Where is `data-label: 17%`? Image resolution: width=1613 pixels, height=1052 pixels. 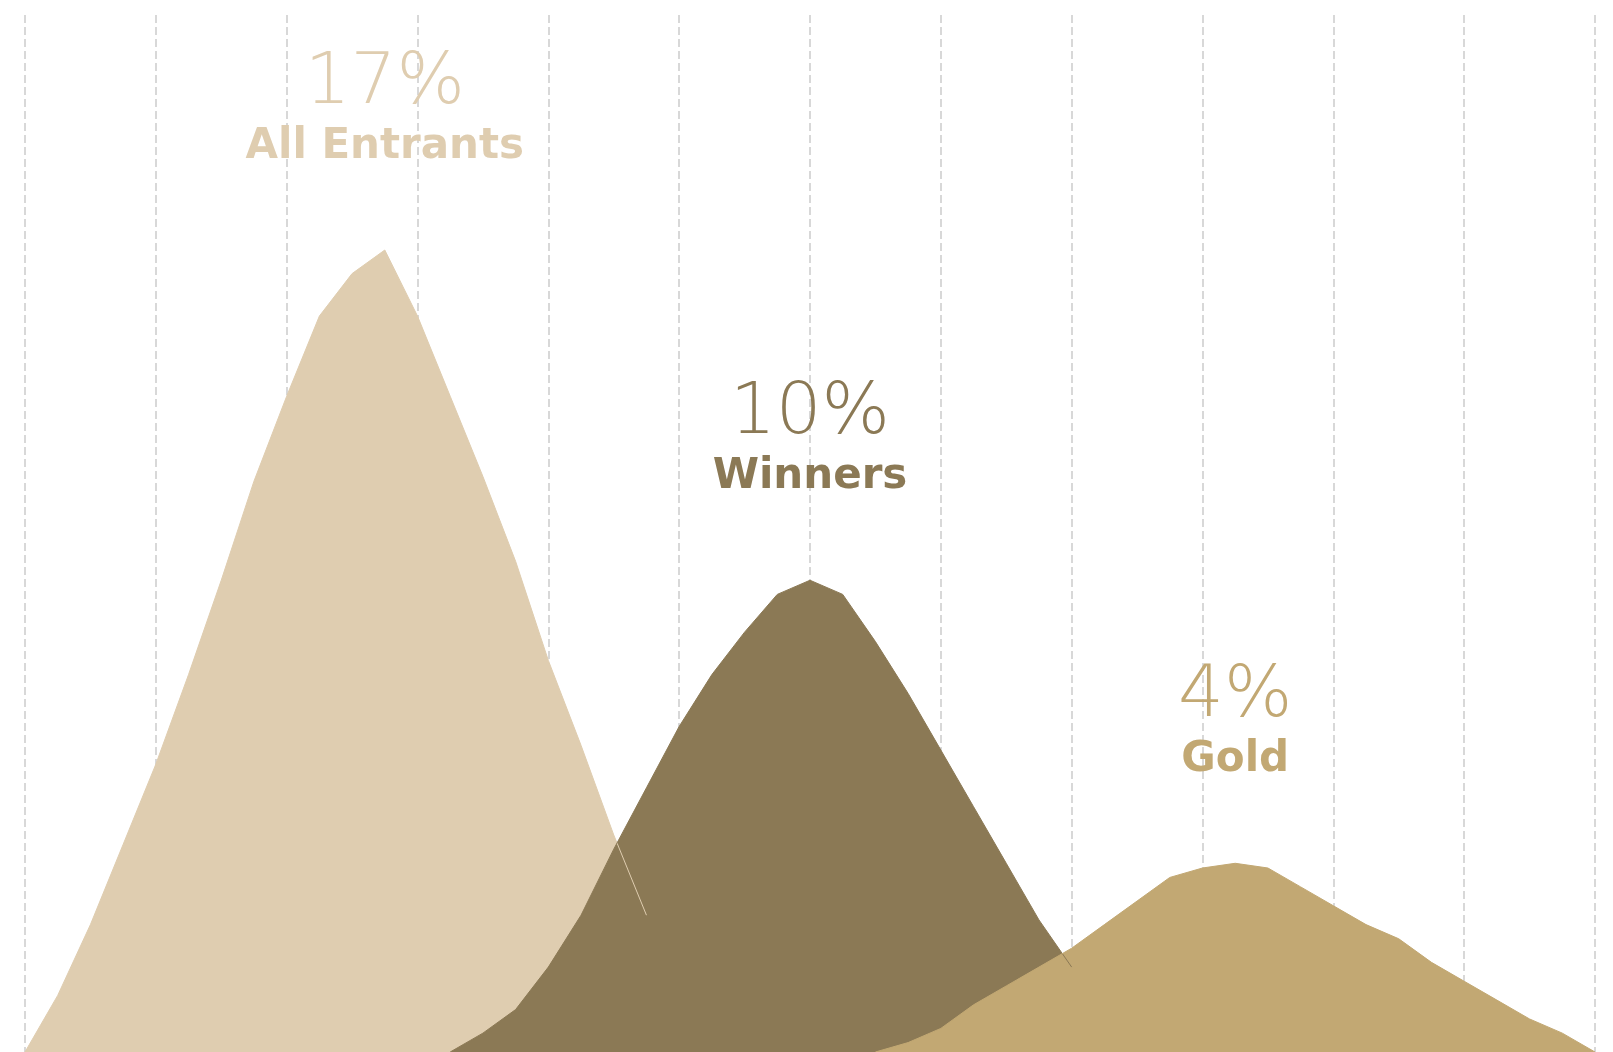
data-label: 17% is located at coordinates (384, 78).